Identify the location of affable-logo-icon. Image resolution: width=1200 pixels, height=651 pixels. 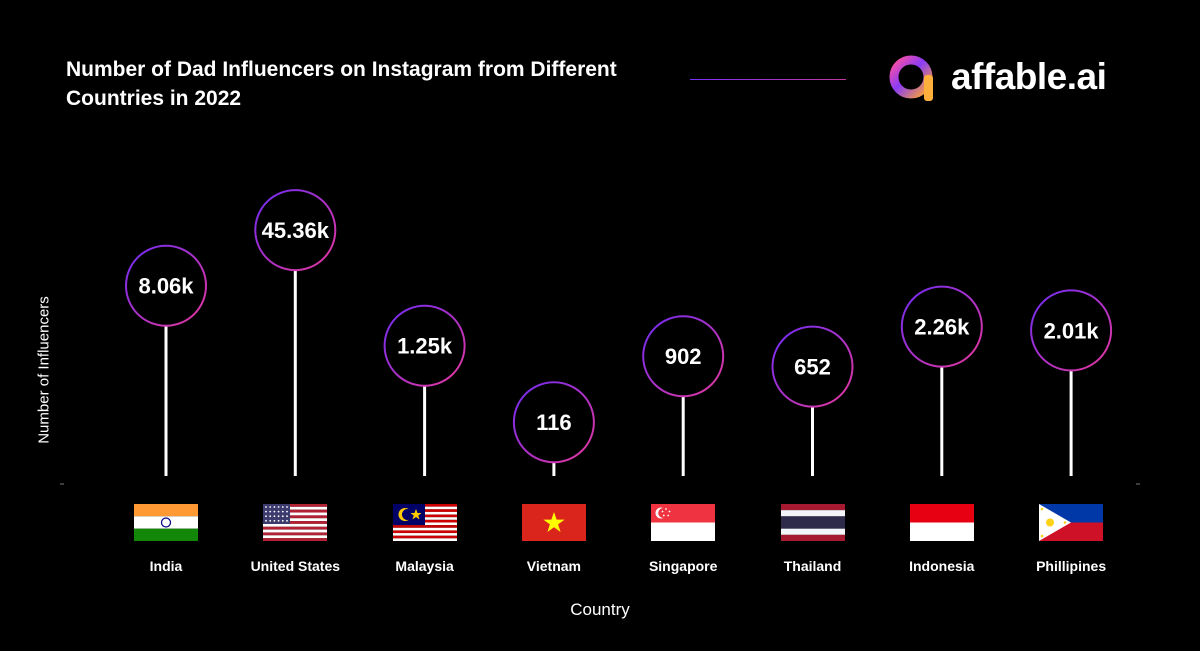
(911, 78).